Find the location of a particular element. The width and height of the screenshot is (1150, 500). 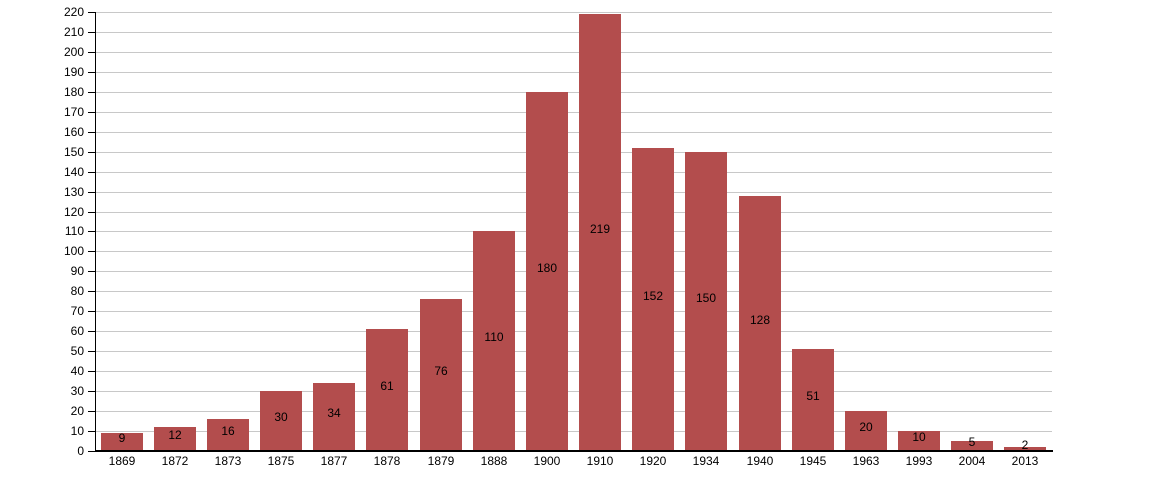

x-tick-label-1878: 1878 is located at coordinates (387, 461).